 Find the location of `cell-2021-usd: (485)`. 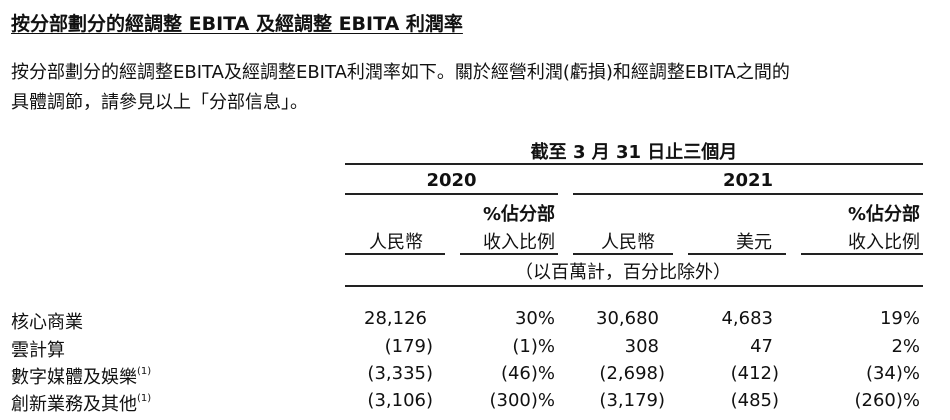

cell-2021-usd: (485) is located at coordinates (754, 400).